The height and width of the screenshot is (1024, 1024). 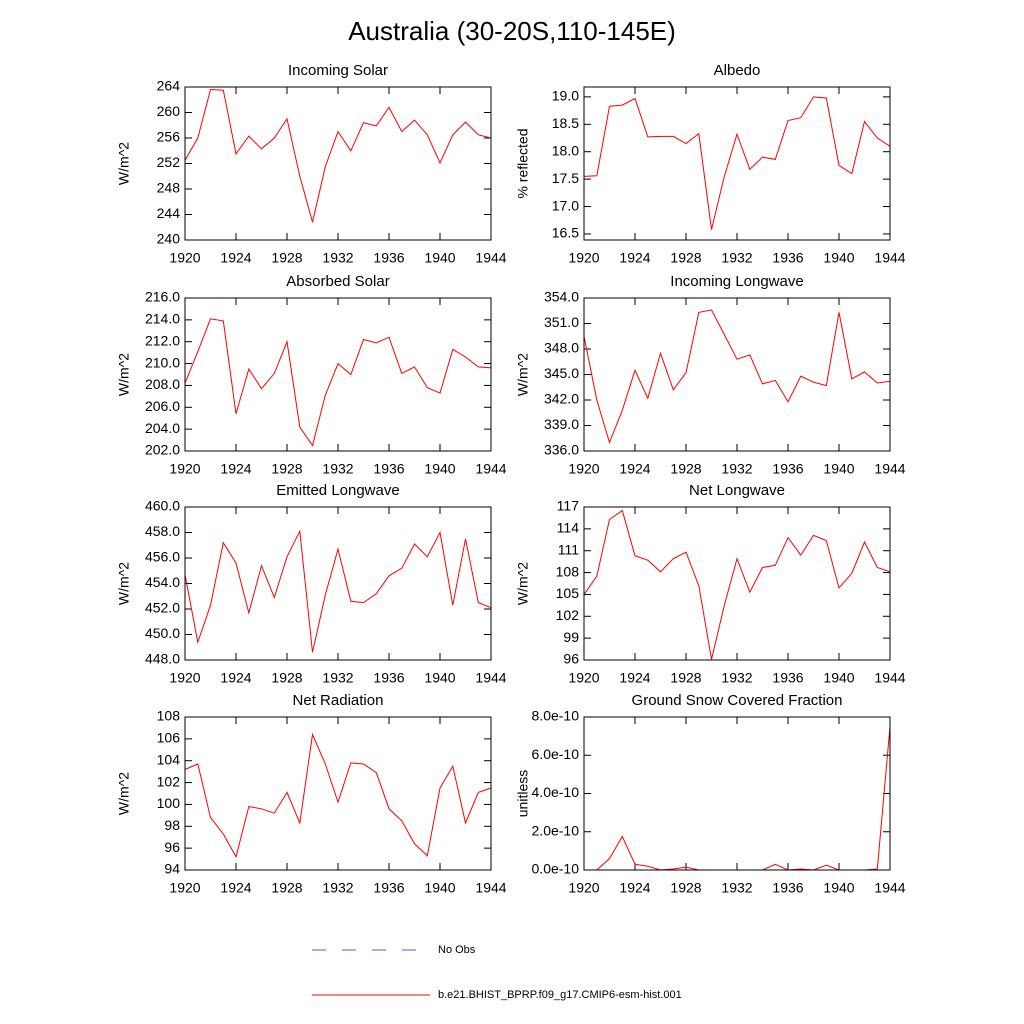 What do you see at coordinates (523, 793) in the screenshot?
I see `y-axis-label: unitless` at bounding box center [523, 793].